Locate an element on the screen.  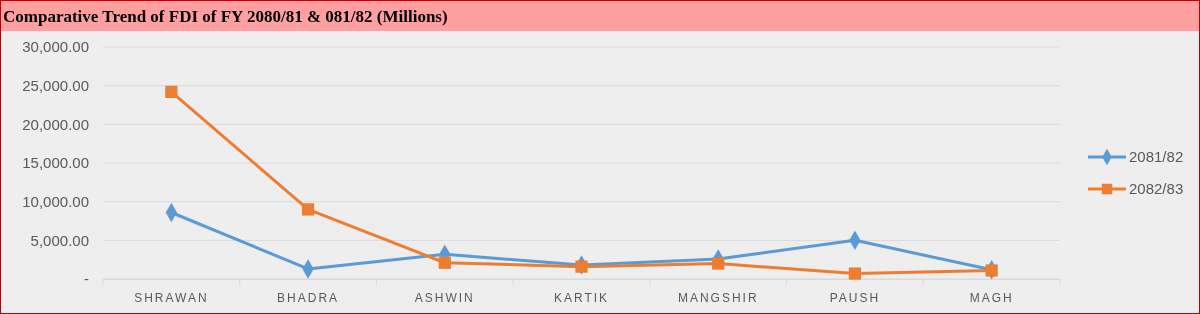
y-tick-label: - is located at coordinates (86, 279).